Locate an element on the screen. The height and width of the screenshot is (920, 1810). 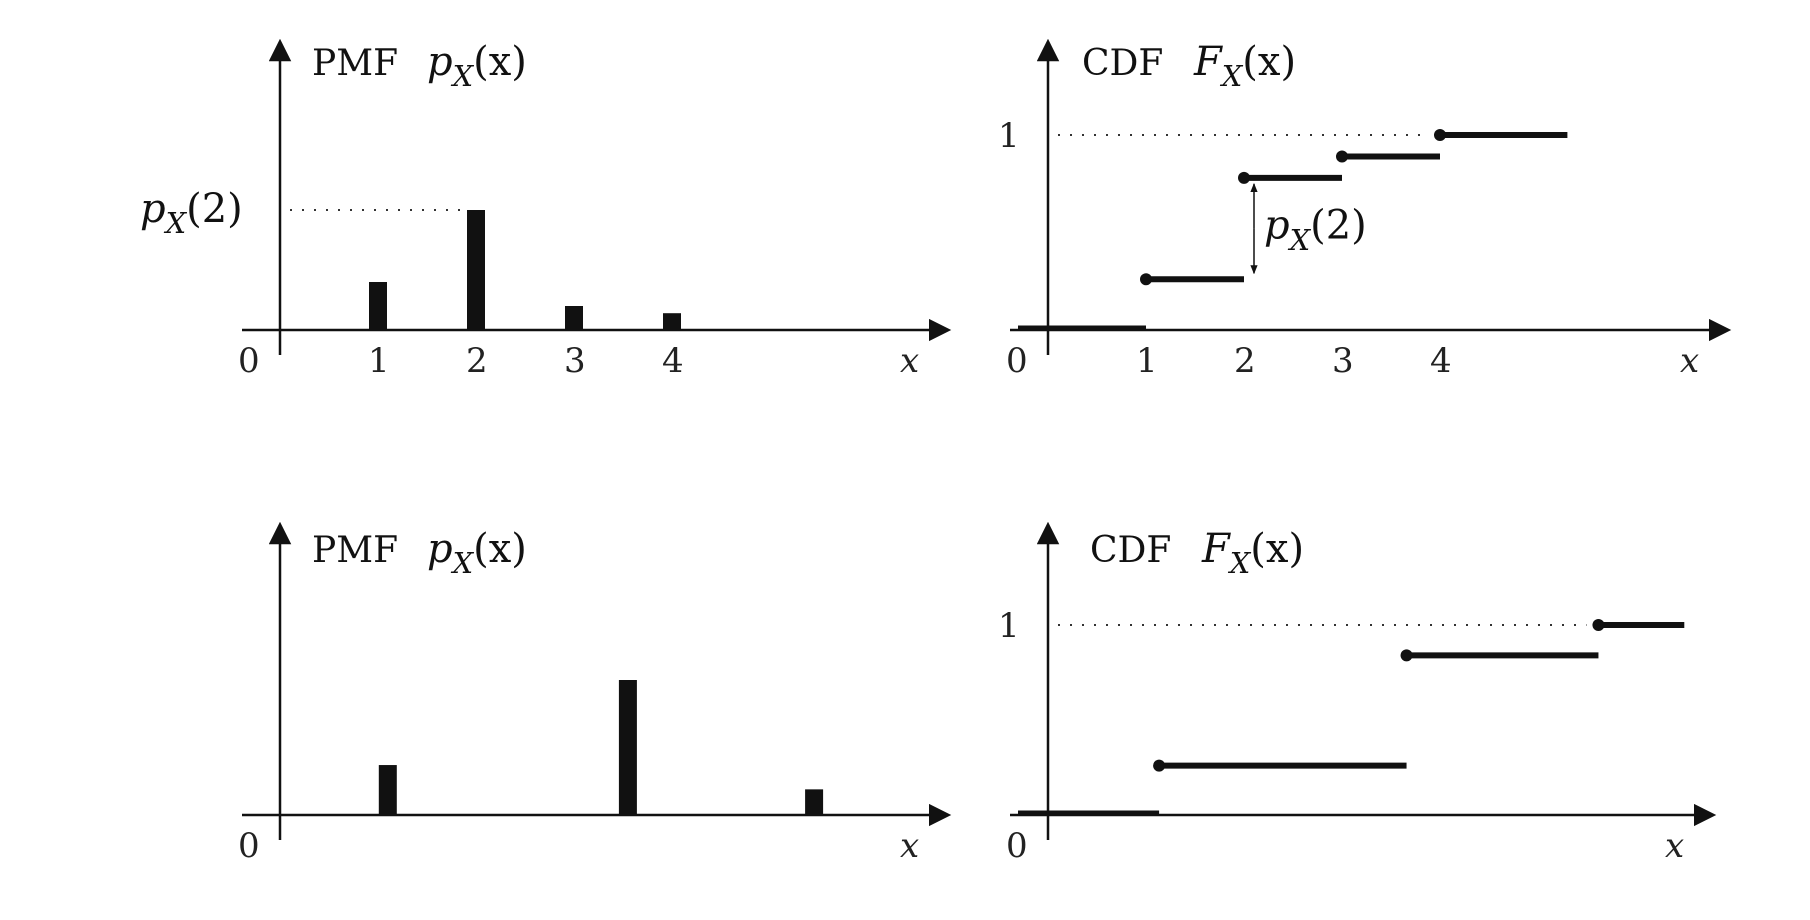
chart-panel-3: PMF pX(x) 0 x is located at coordinates (595, 693).